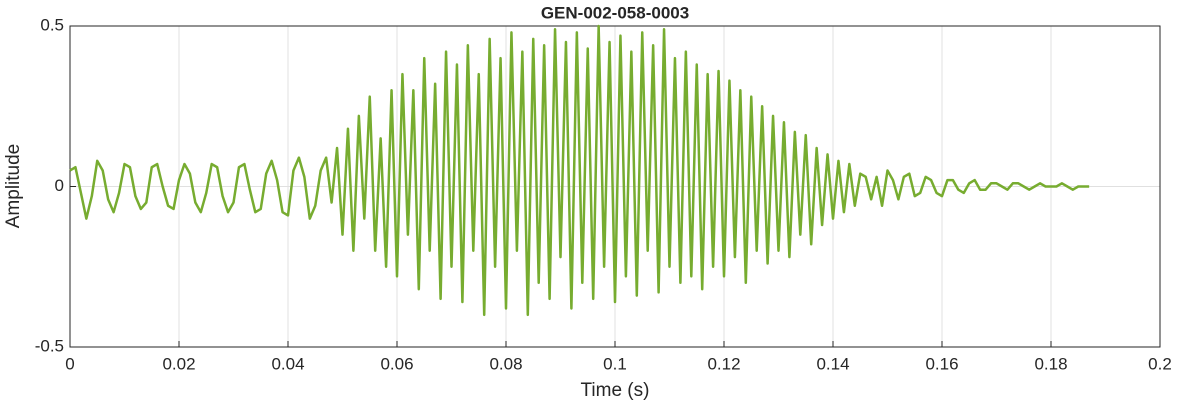 Image resolution: width=1177 pixels, height=409 pixels. What do you see at coordinates (615, 390) in the screenshot?
I see `x-axis-label: Time (s)` at bounding box center [615, 390].